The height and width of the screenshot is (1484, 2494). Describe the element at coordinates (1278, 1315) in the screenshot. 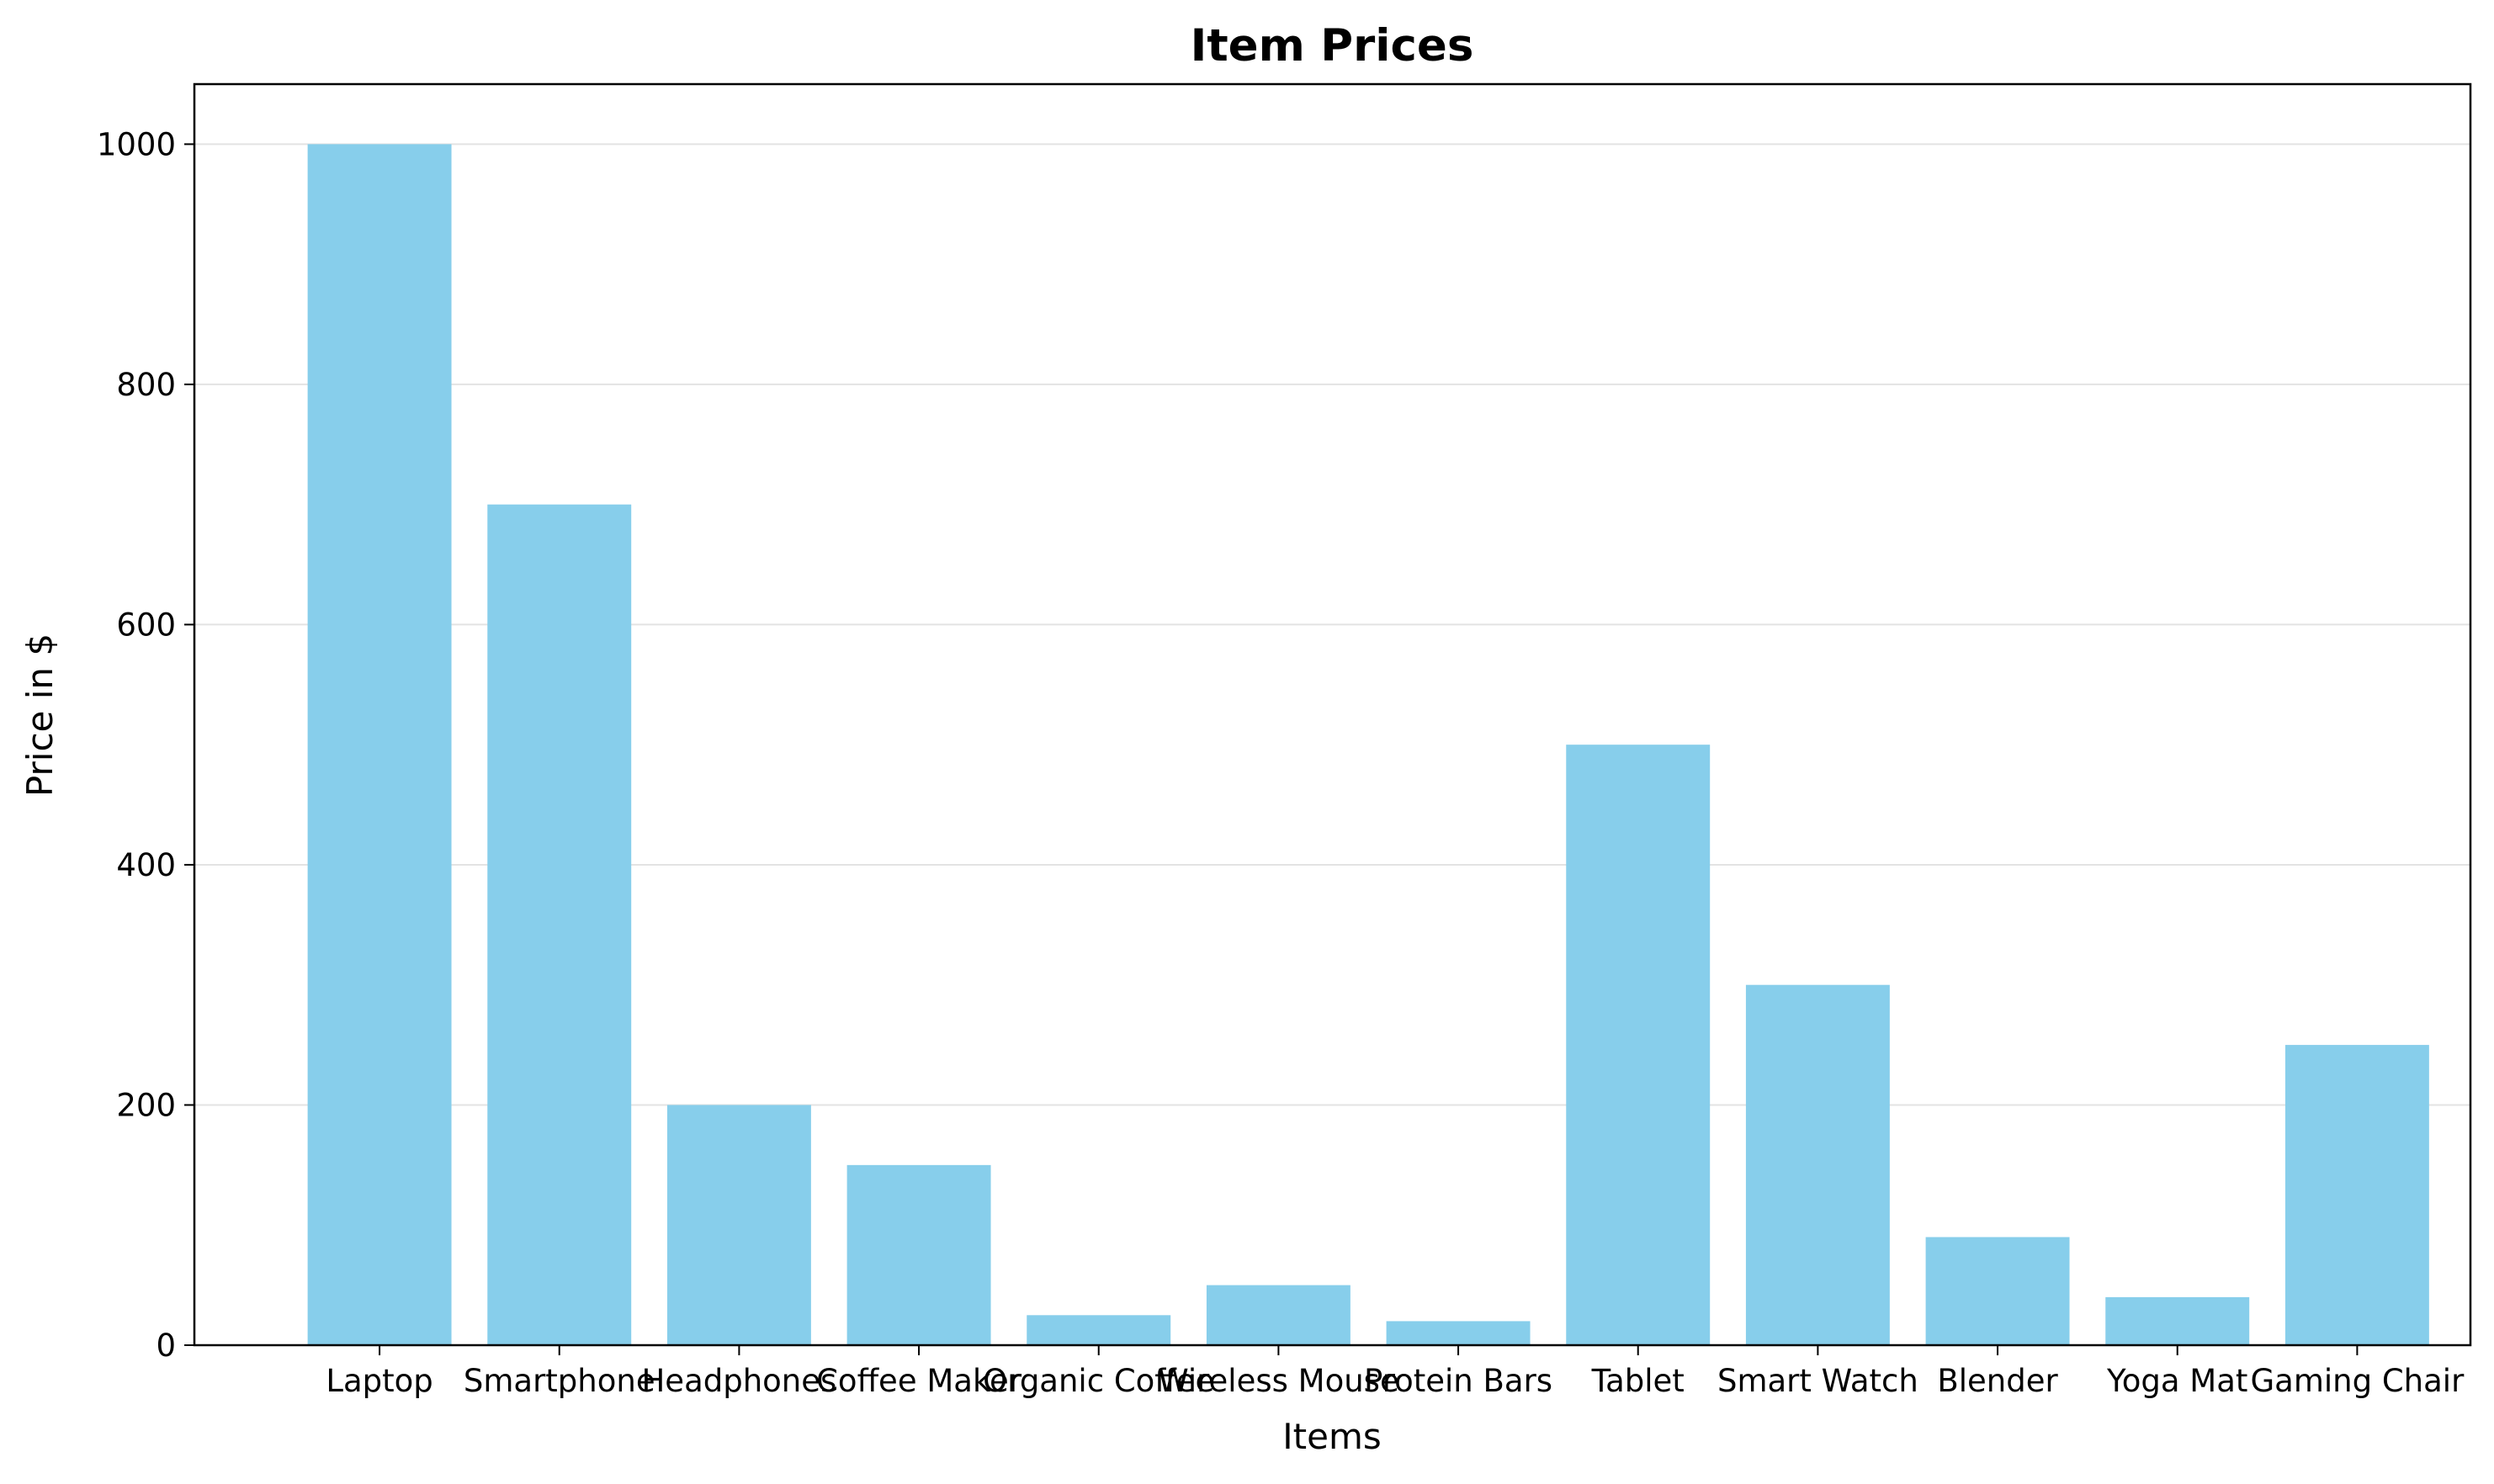

I see `bar-wireless-mouse` at that location.